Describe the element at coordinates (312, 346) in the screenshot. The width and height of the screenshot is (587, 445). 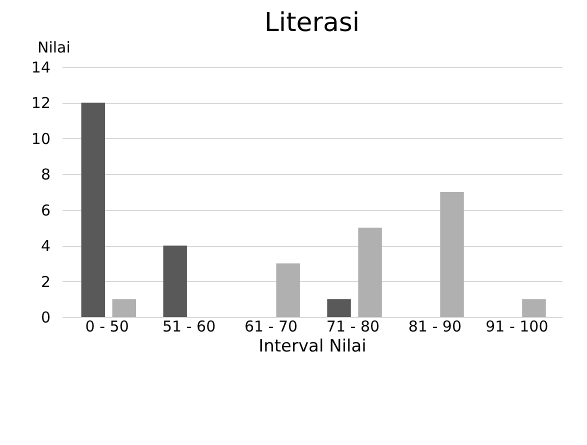
I see `x-axis-title: Interval Nilai` at that location.